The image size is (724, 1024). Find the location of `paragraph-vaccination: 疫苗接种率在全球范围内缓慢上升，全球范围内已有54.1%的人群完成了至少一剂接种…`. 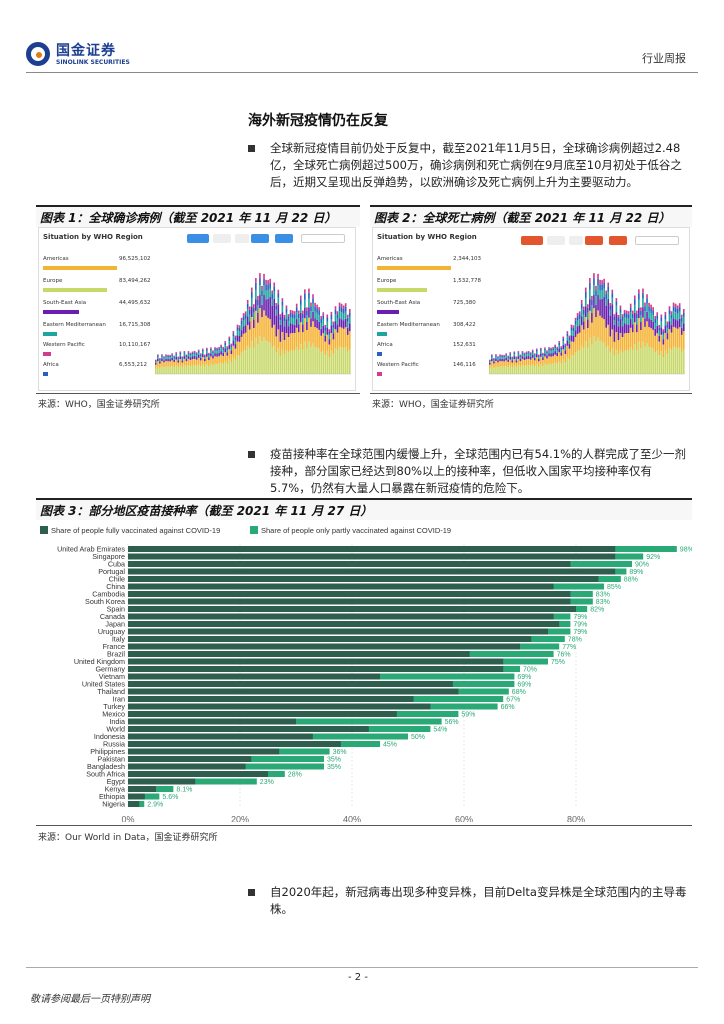

paragraph-vaccination: 疫苗接种率在全球范围内缓慢上升，全球范围内已有54.1%的人群完成了至少一剂接种… is located at coordinates (469, 471).